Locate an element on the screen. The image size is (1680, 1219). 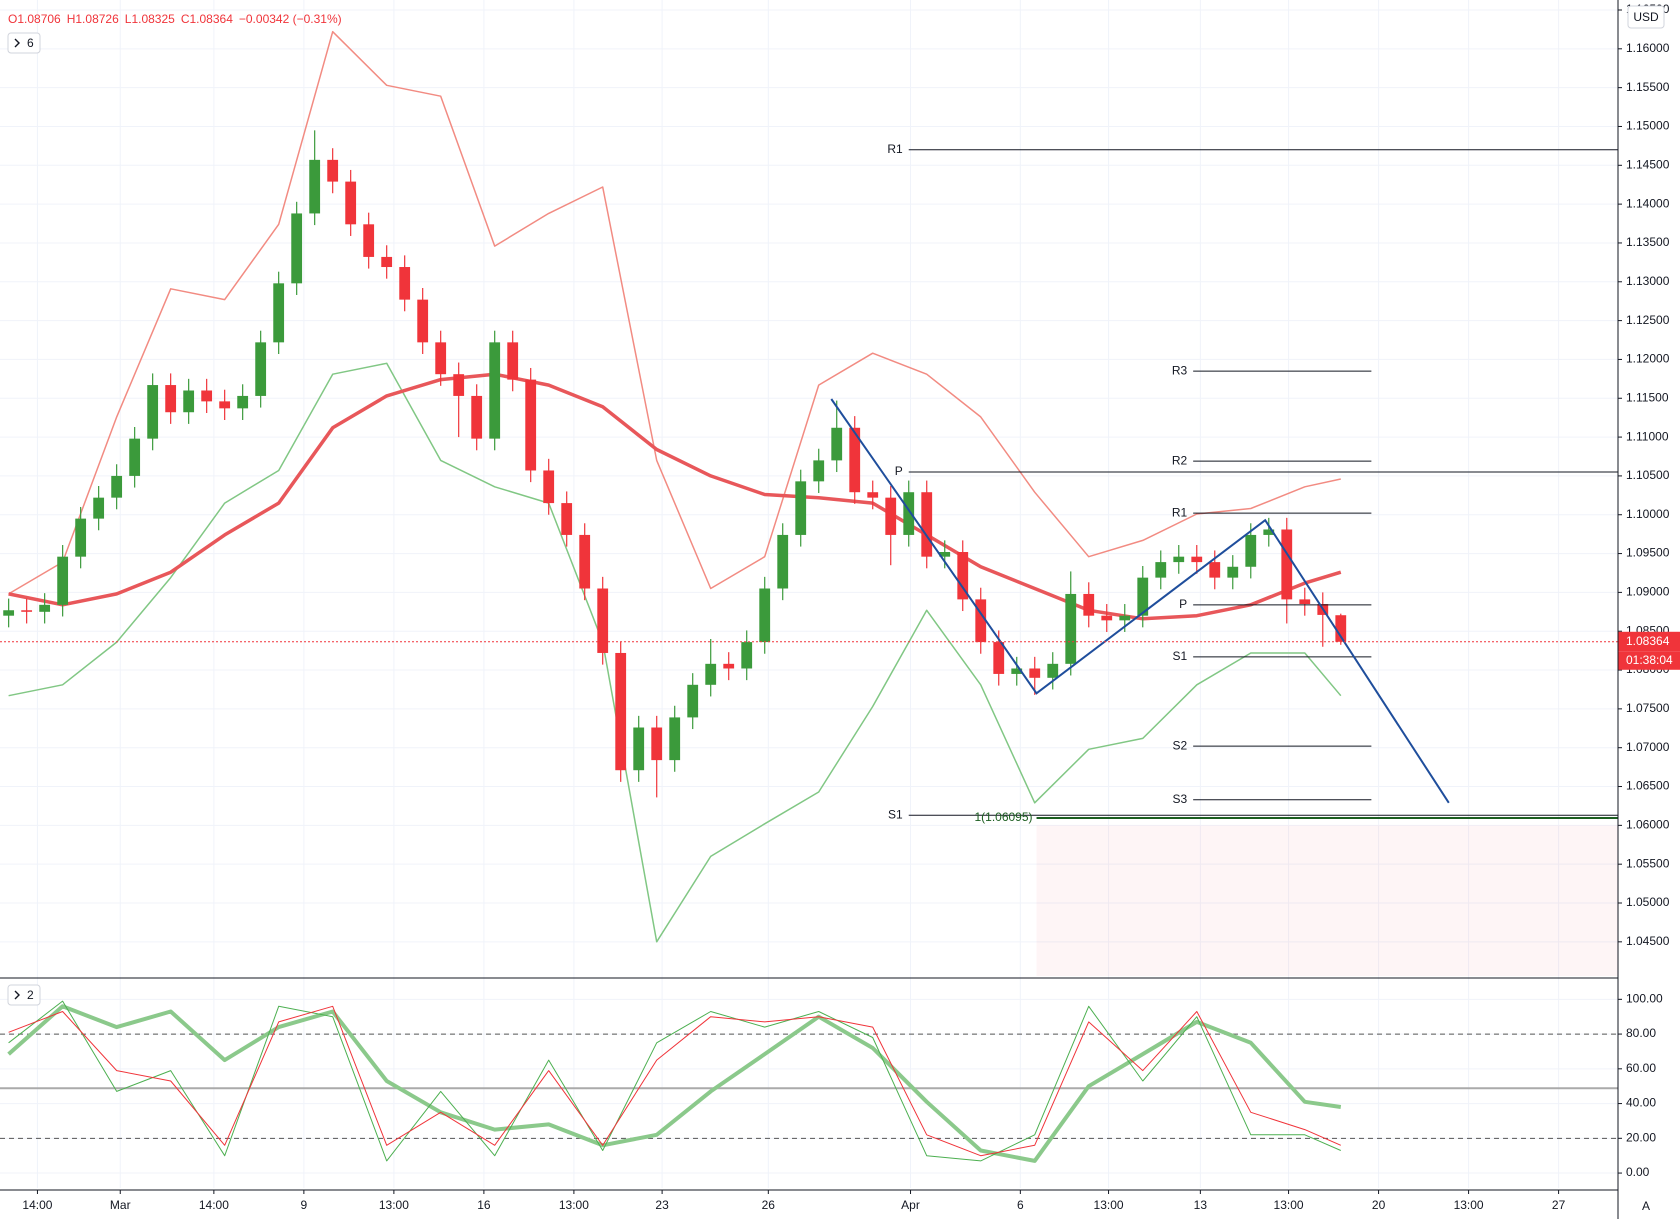
y-tick-label: 1.12000 is located at coordinates (1648, 359).